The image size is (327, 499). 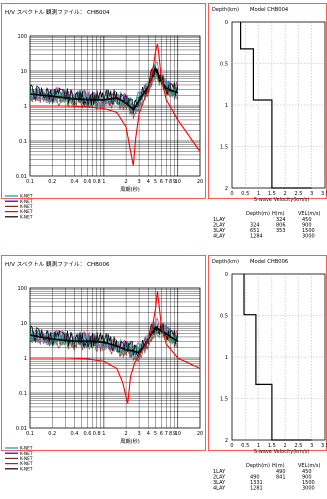 I want to click on profile-y-tick-label: 1.5, so click(x=224, y=400).